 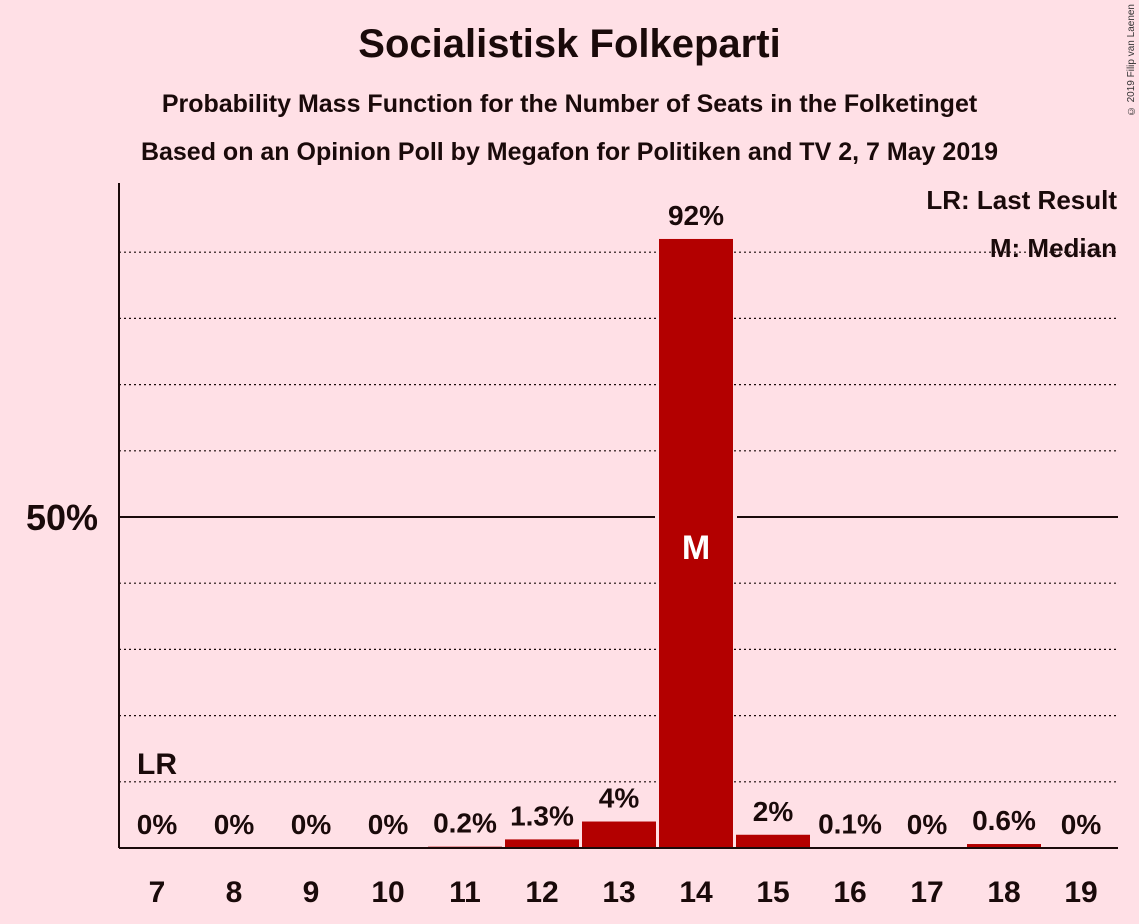 What do you see at coordinates (157, 824) in the screenshot?
I see `data-label-7: 0%` at bounding box center [157, 824].